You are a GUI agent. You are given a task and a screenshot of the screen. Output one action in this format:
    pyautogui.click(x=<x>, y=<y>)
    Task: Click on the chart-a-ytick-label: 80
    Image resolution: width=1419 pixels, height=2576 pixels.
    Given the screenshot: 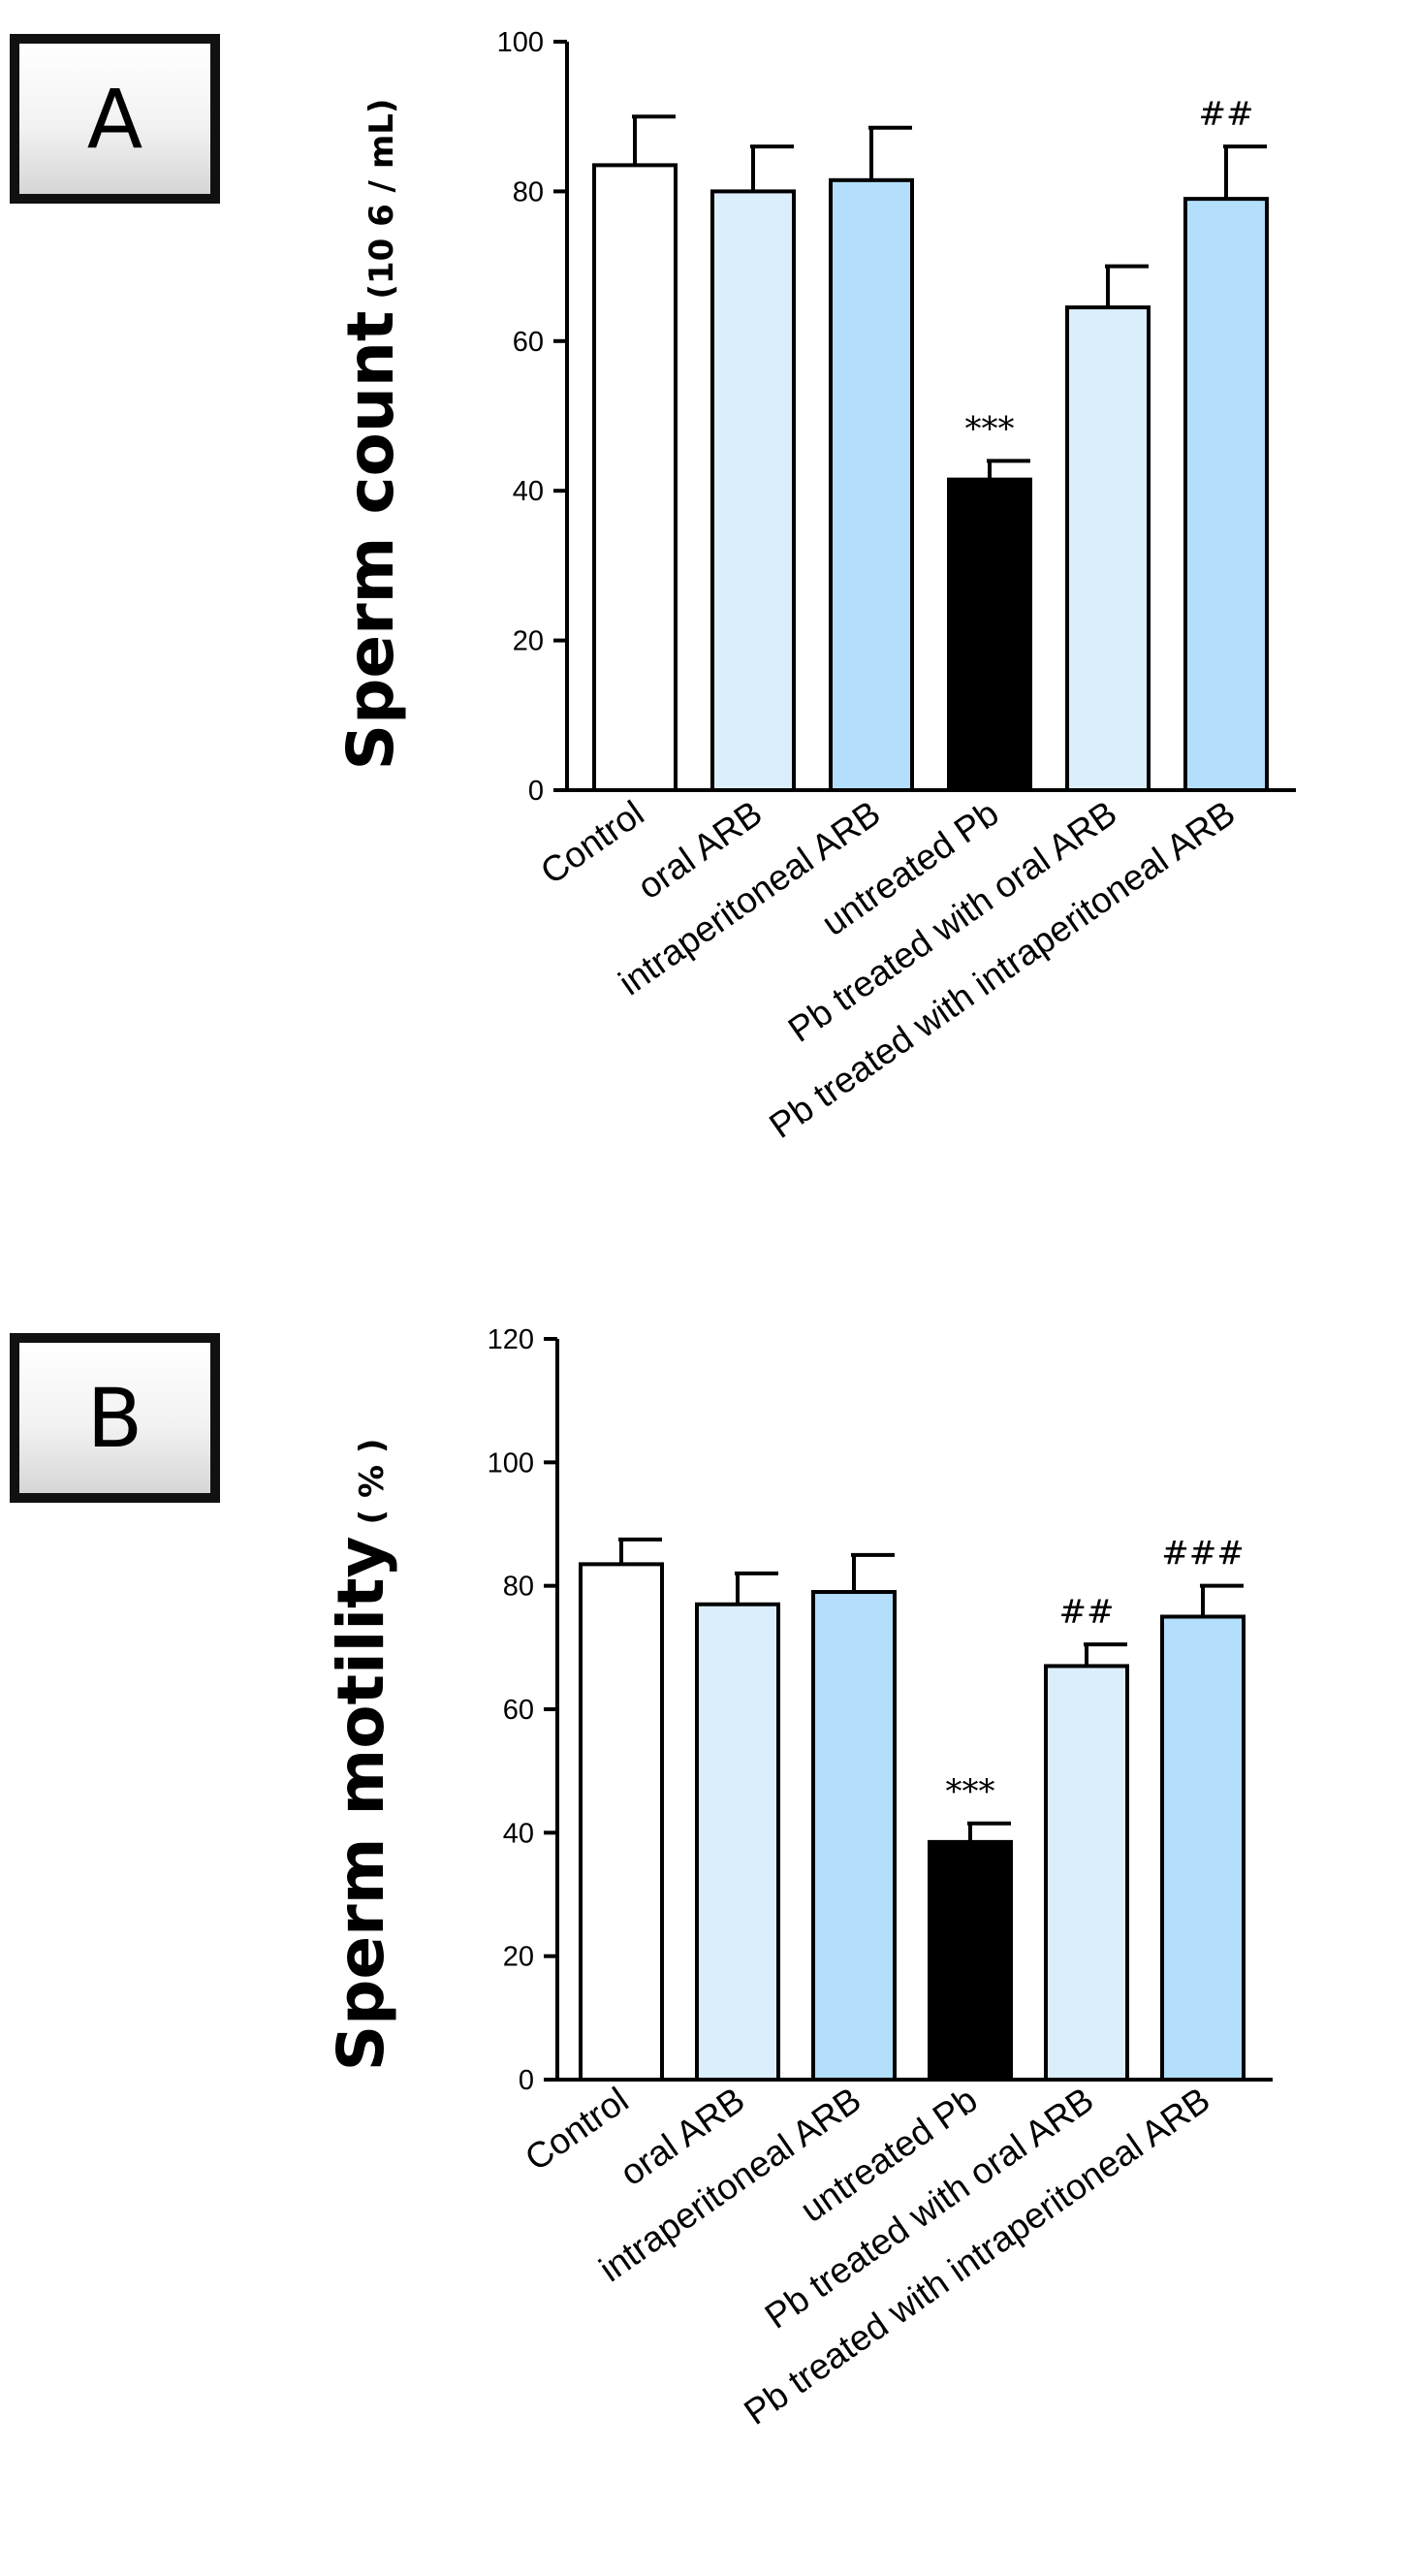 What is the action you would take?
    pyautogui.click(x=528, y=192)
    